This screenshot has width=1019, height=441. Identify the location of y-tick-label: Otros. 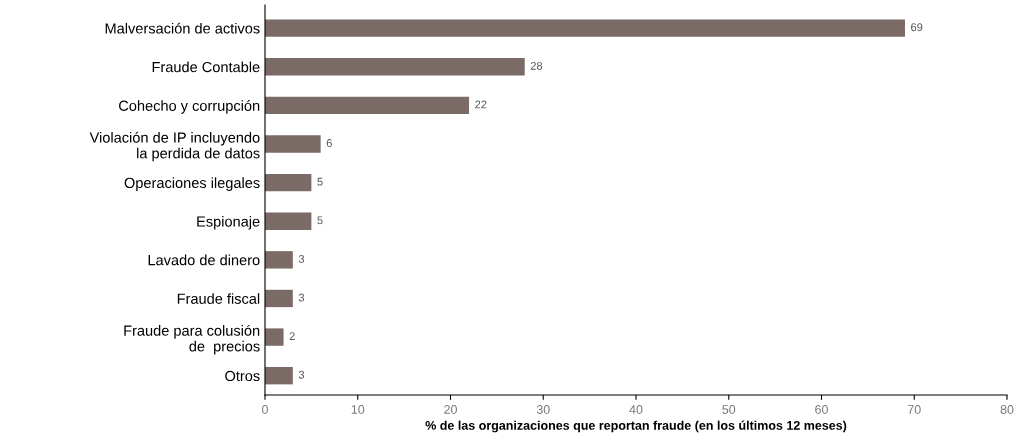
(242, 376).